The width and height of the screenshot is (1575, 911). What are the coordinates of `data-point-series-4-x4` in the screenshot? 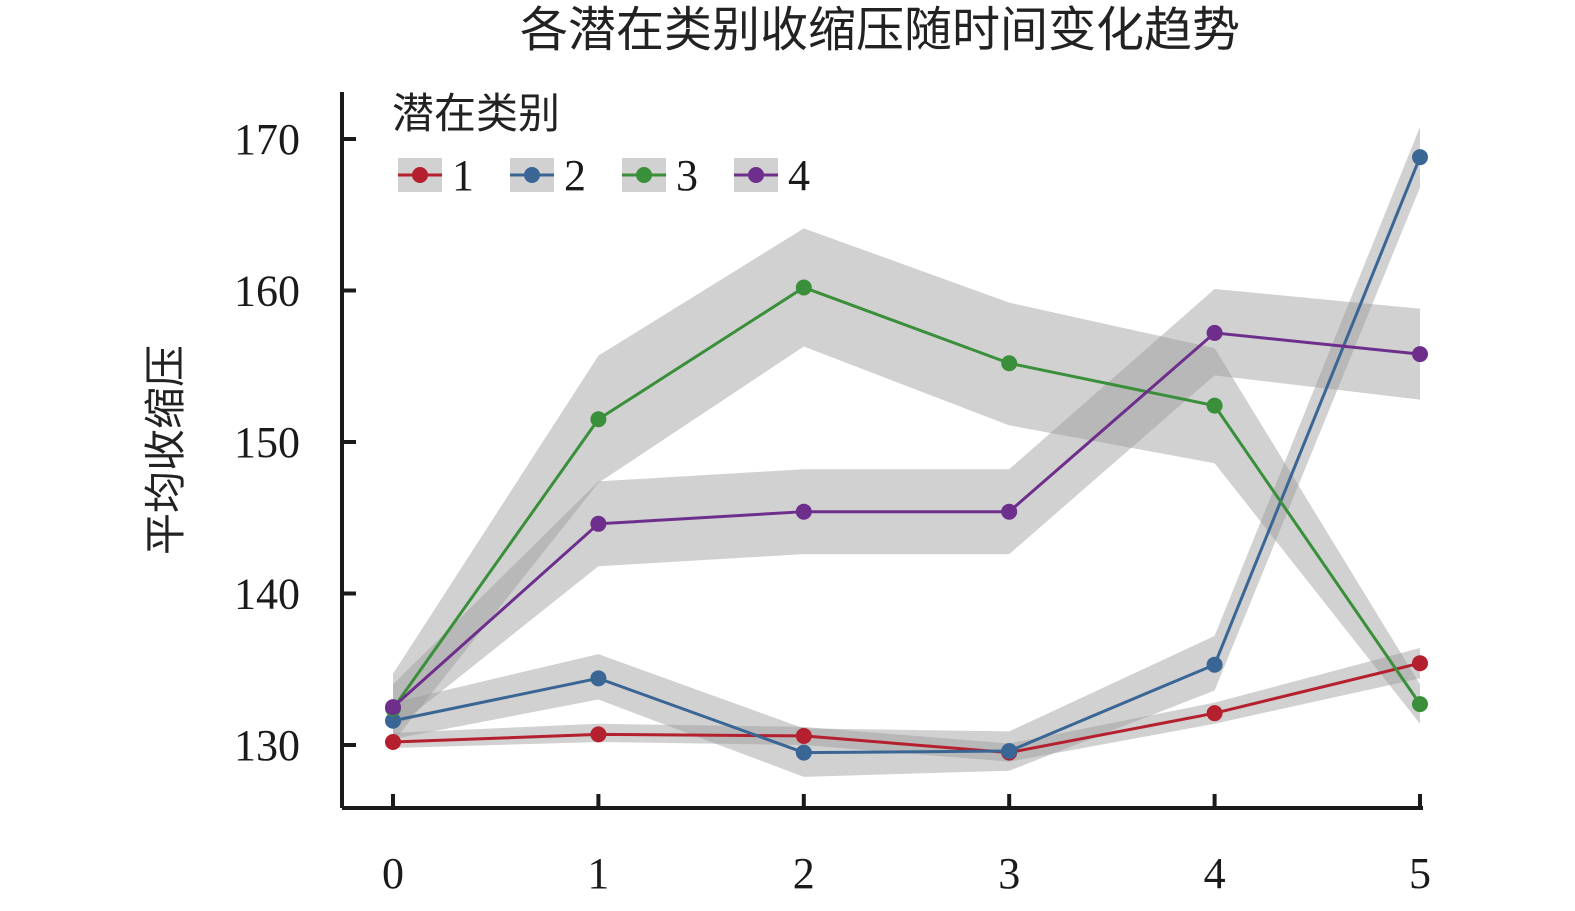 It's located at (1214, 332).